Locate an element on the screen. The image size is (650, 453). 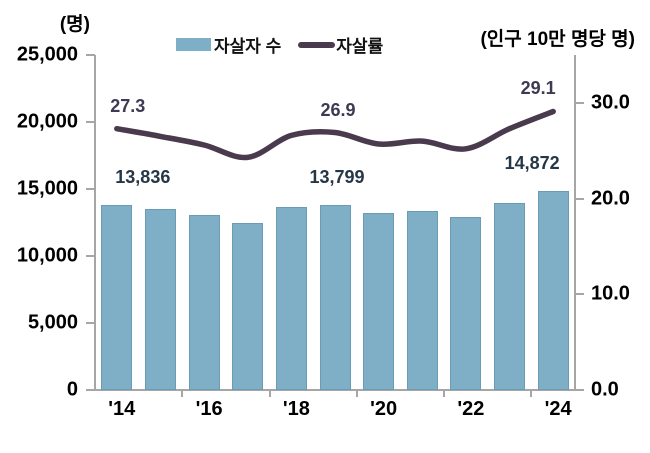
x-axis-tick-label: '24 is located at coordinates (558, 409).